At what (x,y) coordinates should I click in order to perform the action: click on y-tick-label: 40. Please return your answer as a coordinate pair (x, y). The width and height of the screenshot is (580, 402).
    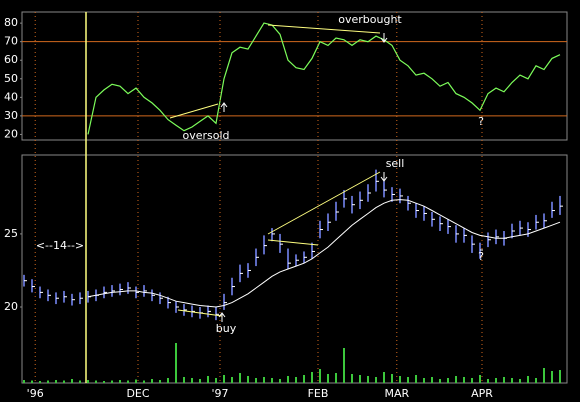
    Looking at the image, I should click on (11, 96).